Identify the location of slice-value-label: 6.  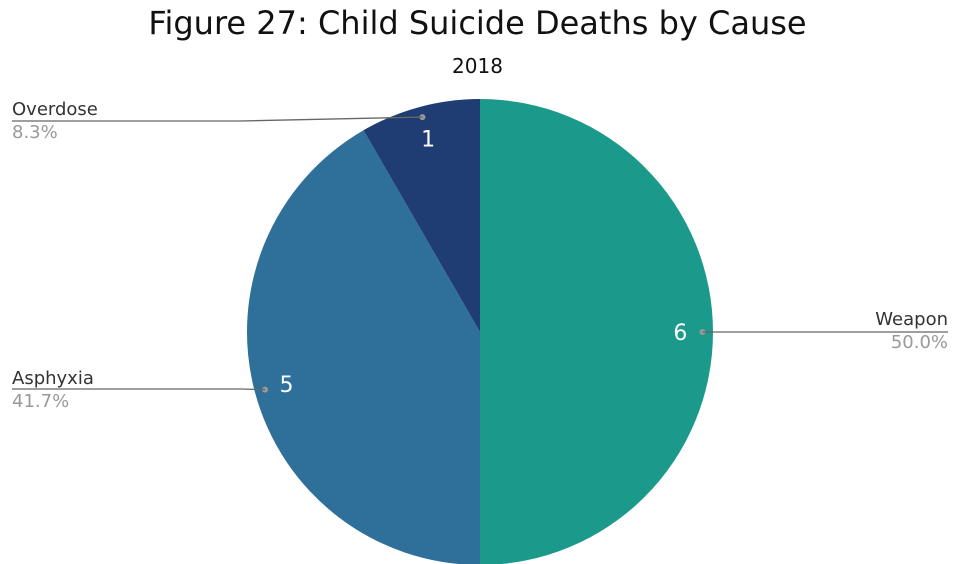
(680, 333).